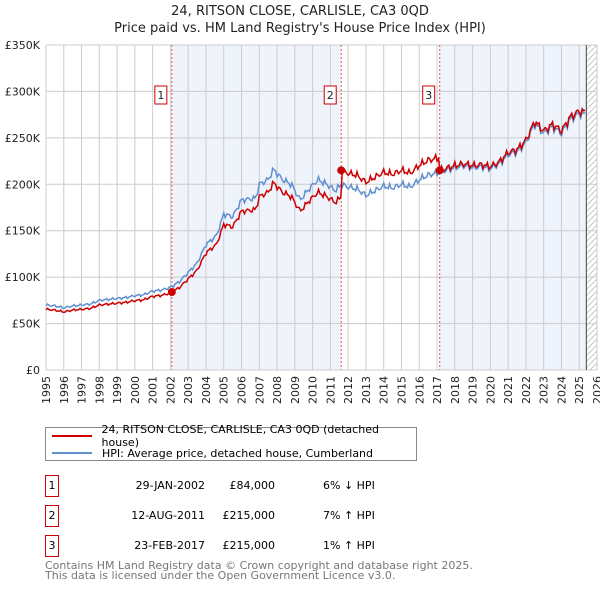  Describe the element at coordinates (384, 390) in the screenshot. I see `x-tick-label: 2014` at that location.